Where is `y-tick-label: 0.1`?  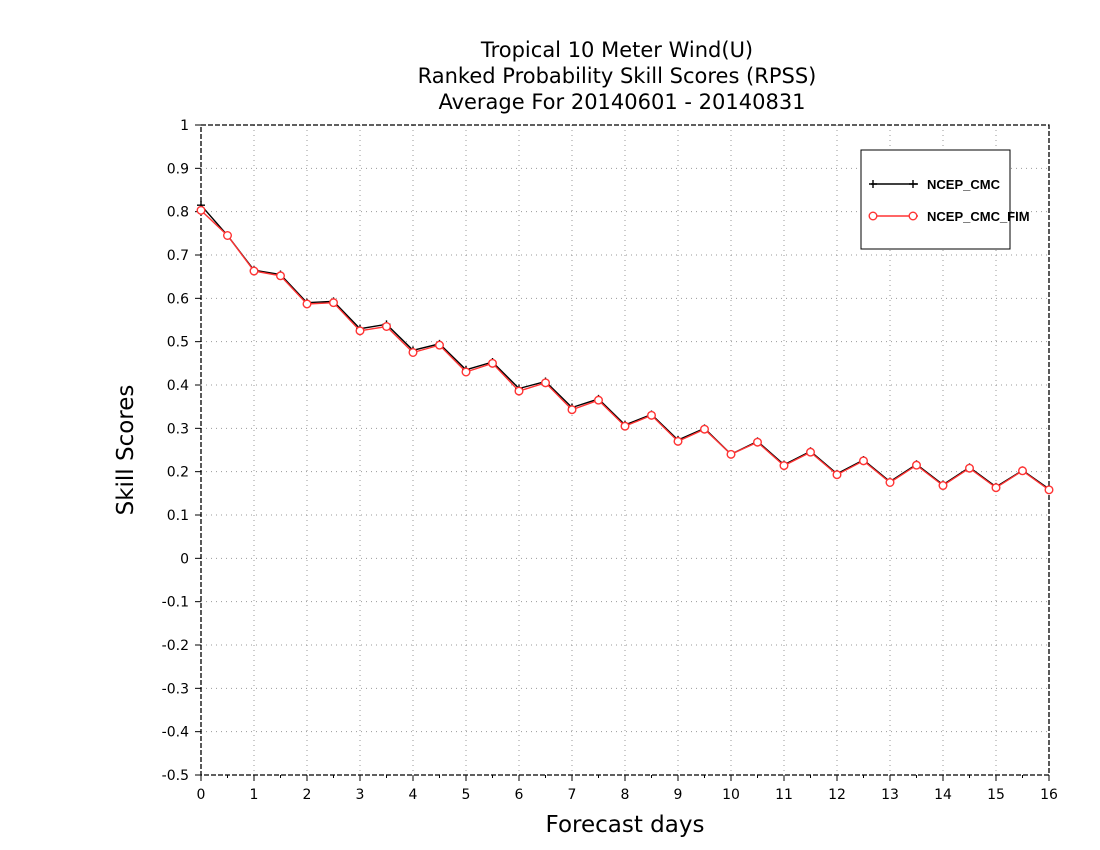 y-tick-label: 0.1 is located at coordinates (178, 516).